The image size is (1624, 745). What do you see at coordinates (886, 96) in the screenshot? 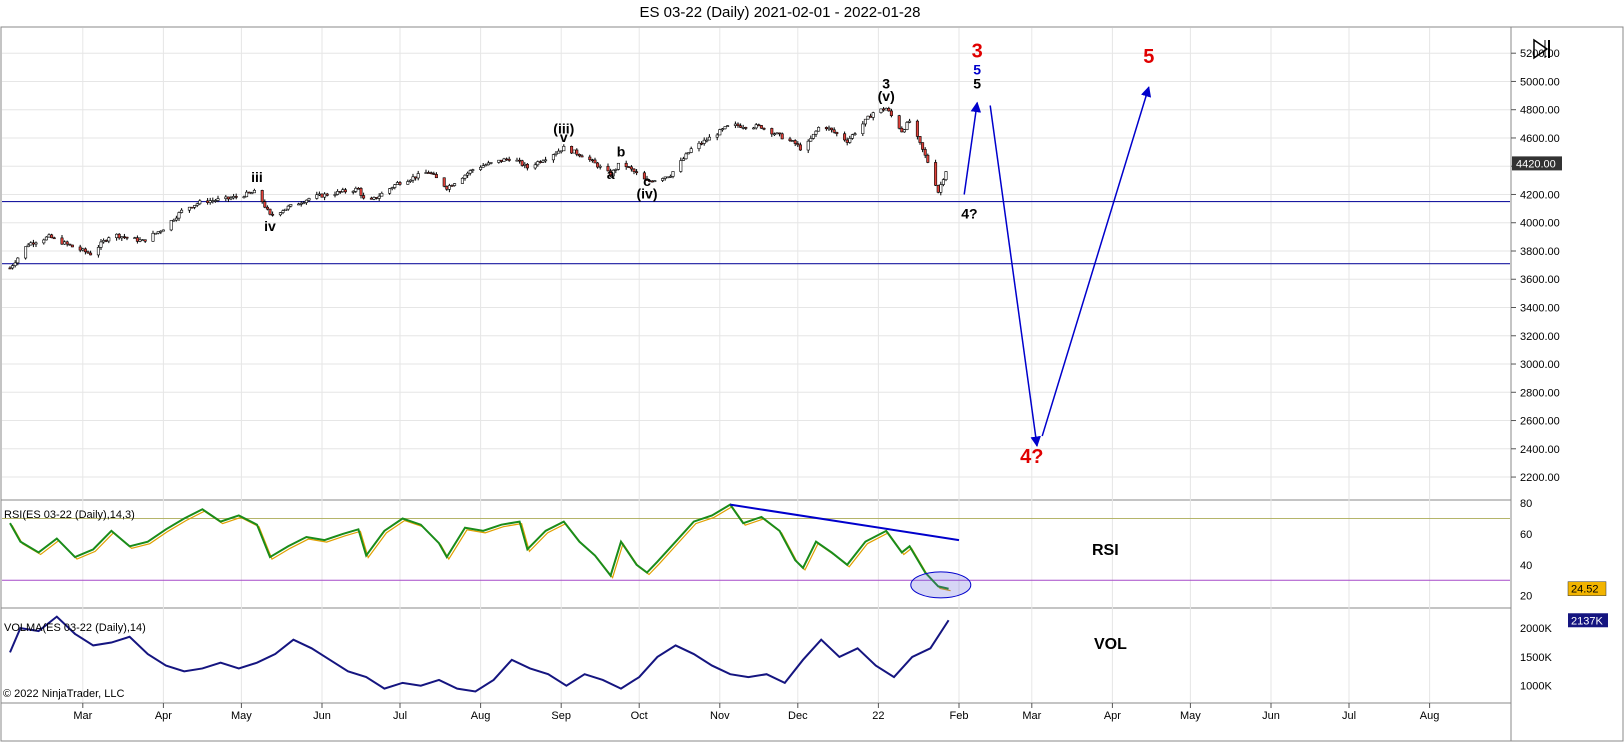
I see `wave-label: (v)` at bounding box center [886, 96].